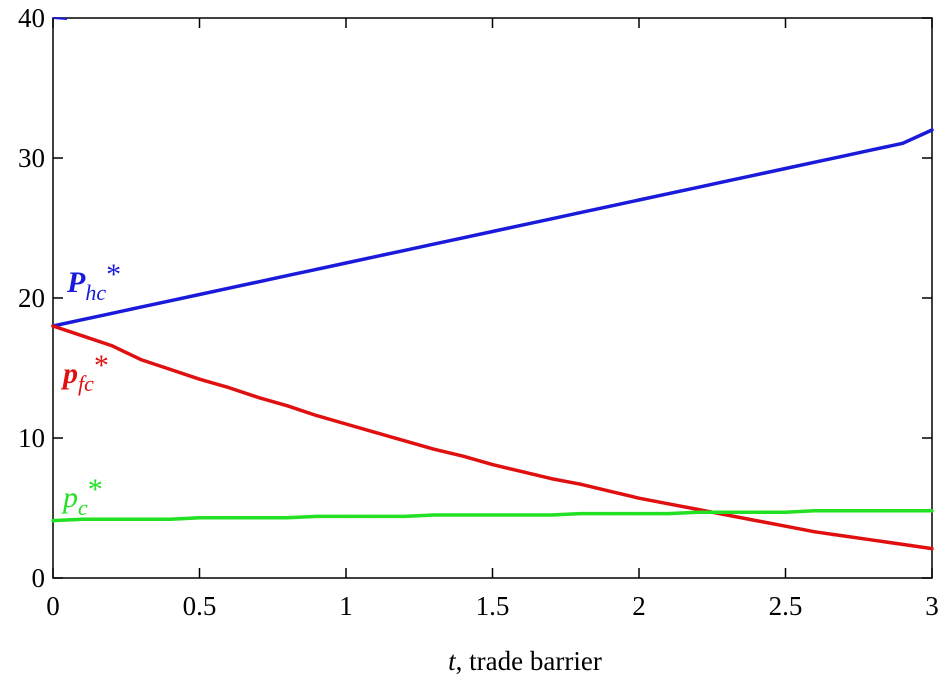 This screenshot has width=942, height=684. Describe the element at coordinates (639, 606) in the screenshot. I see `x-tick-label: 2` at that location.